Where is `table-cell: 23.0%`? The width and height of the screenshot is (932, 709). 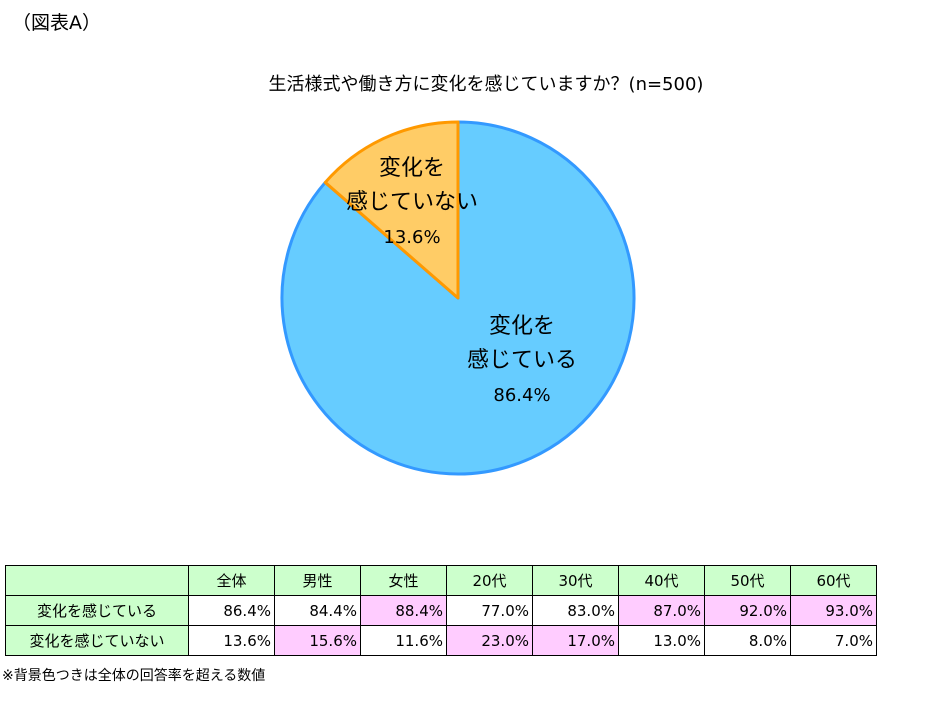 table-cell: 23.0% is located at coordinates (489, 640).